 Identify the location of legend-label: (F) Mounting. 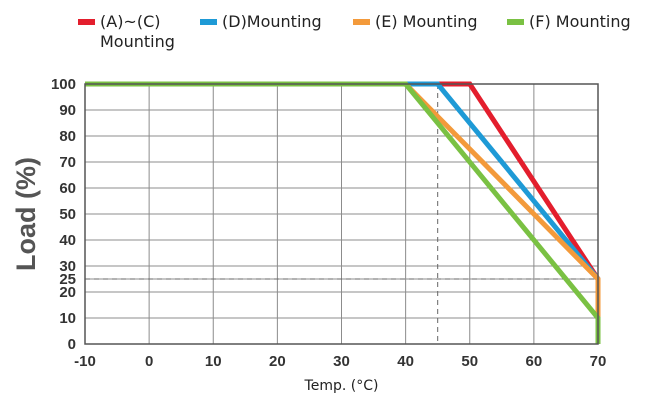
(580, 21).